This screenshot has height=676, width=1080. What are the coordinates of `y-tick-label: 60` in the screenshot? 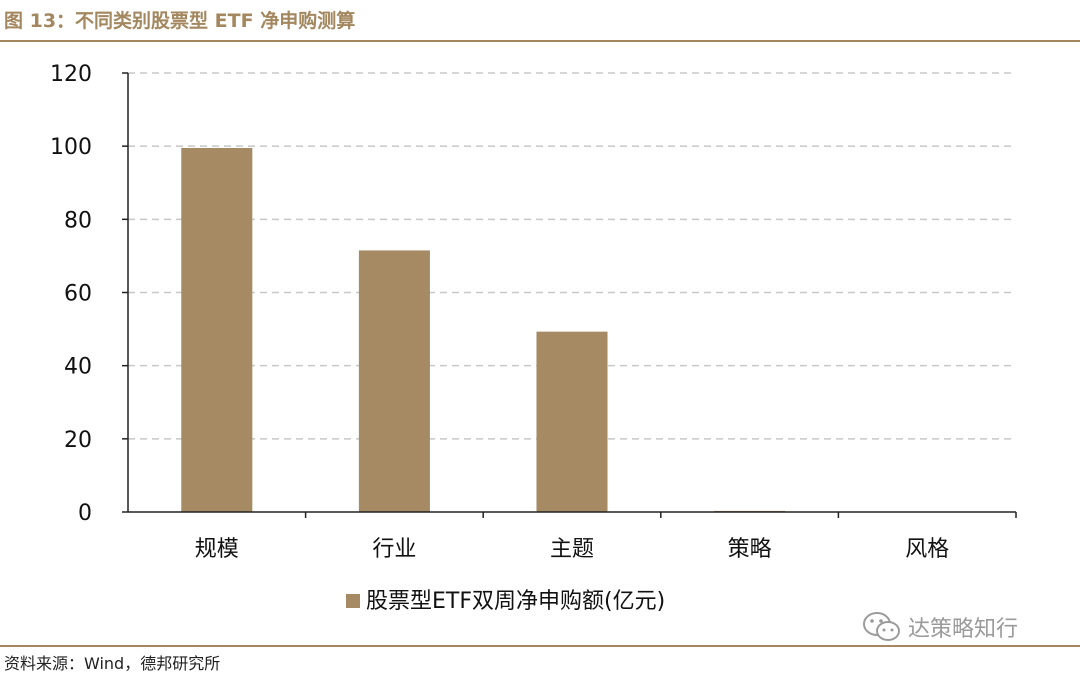 It's located at (78, 294).